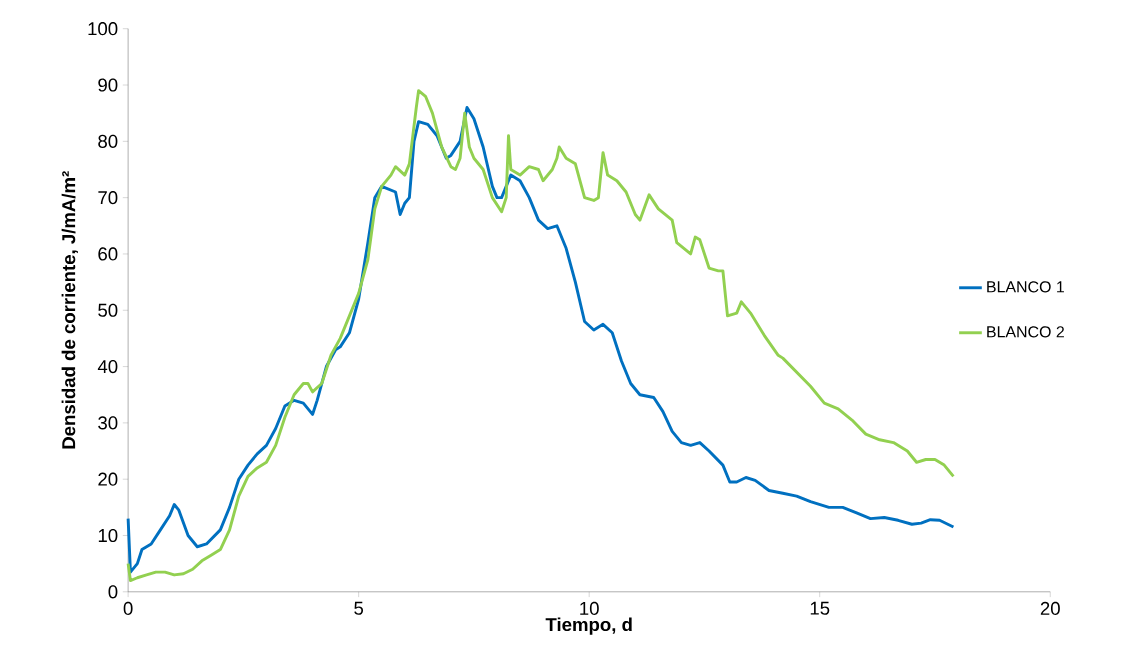 Image resolution: width=1147 pixels, height=655 pixels. I want to click on y-tick-label: 20, so click(108, 479).